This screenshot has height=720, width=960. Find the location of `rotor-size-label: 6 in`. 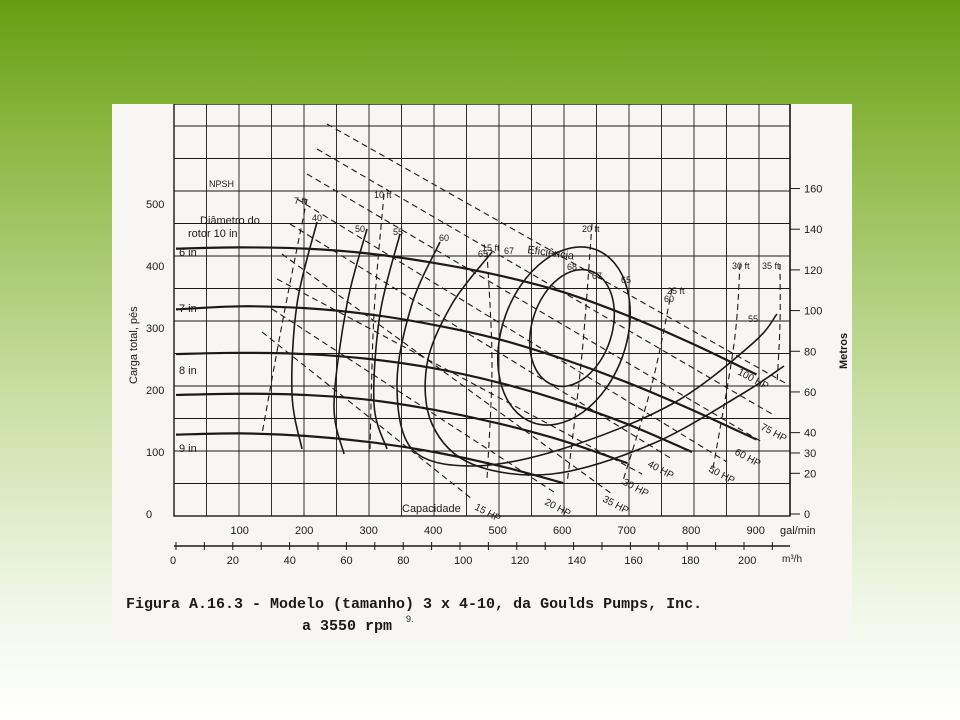

rotor-size-label: 6 in is located at coordinates (188, 253).